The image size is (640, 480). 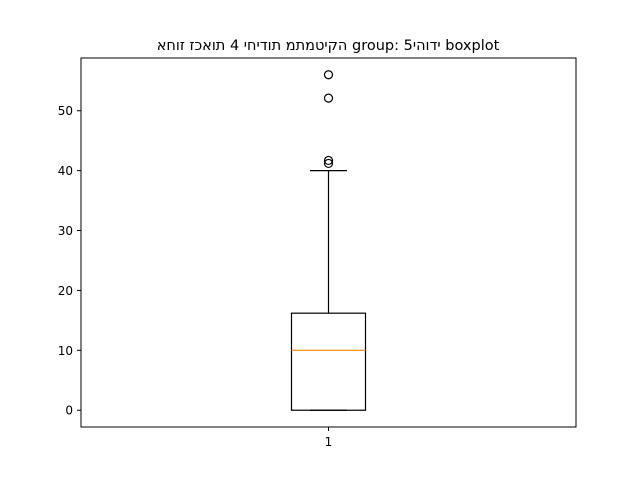 What do you see at coordinates (65, 231) in the screenshot?
I see `y-tick-label: 30` at bounding box center [65, 231].